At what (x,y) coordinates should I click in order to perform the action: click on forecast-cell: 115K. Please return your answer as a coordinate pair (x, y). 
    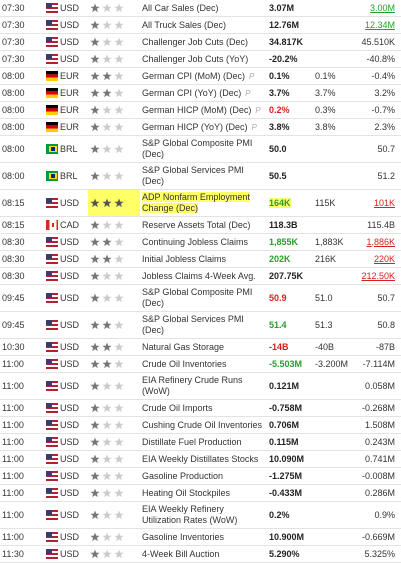
    Looking at the image, I should click on (333, 203).